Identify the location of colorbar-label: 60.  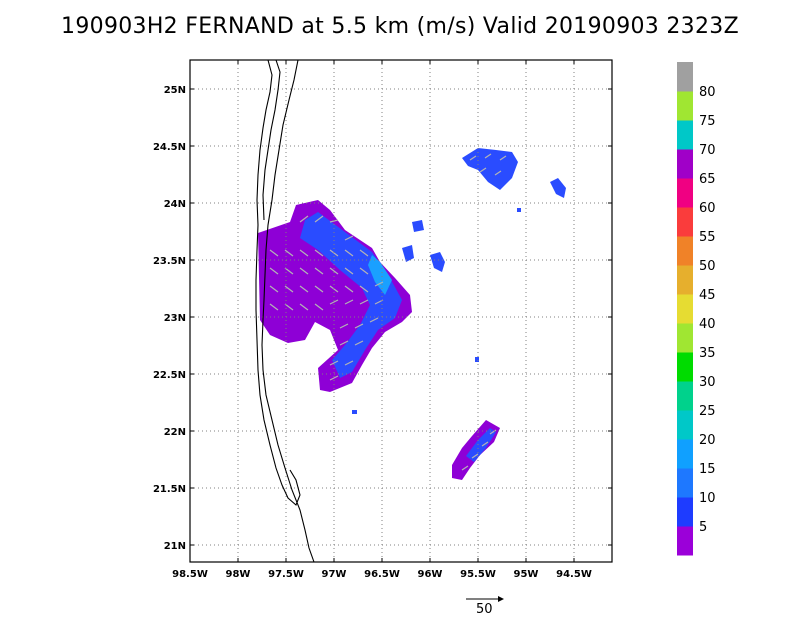
(707, 208).